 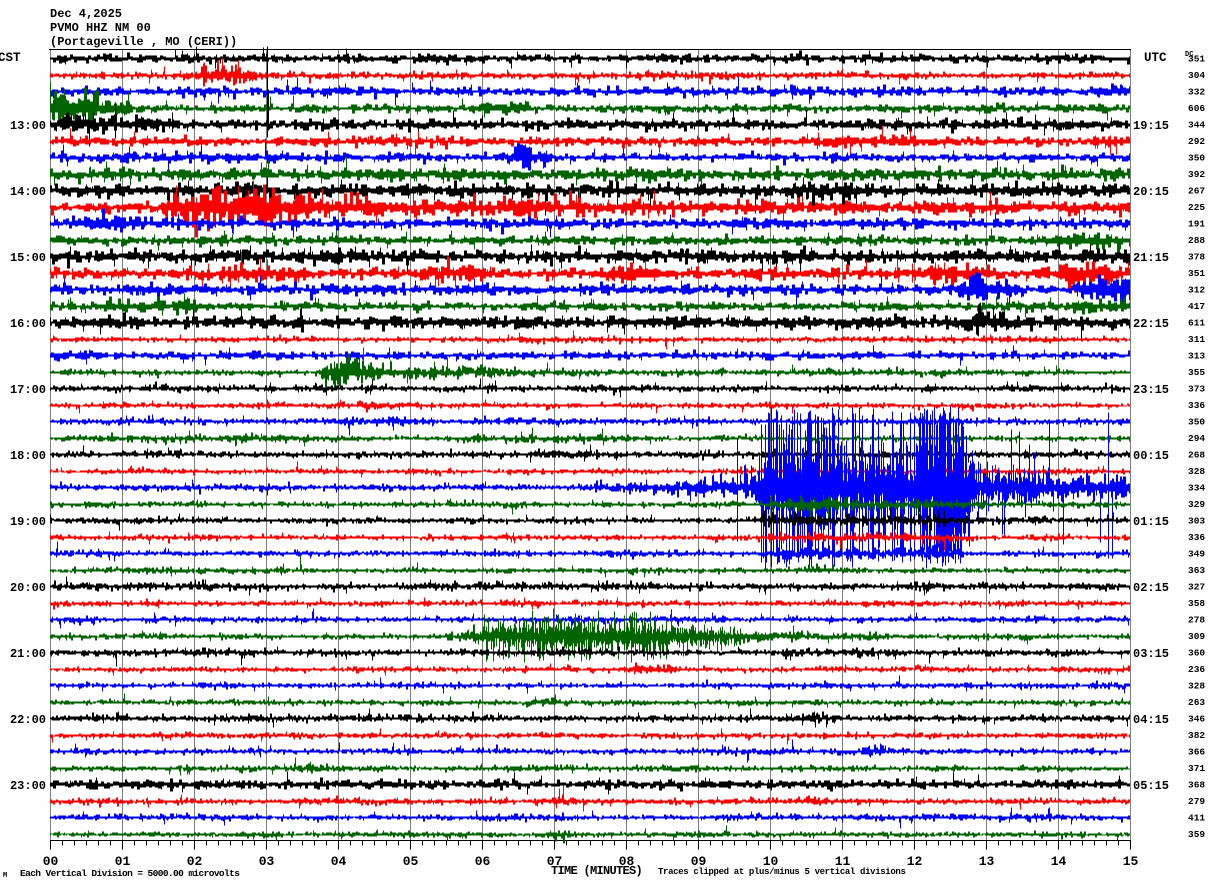 What do you see at coordinates (1196, 306) in the screenshot?
I see `svg-text: 417` at bounding box center [1196, 306].